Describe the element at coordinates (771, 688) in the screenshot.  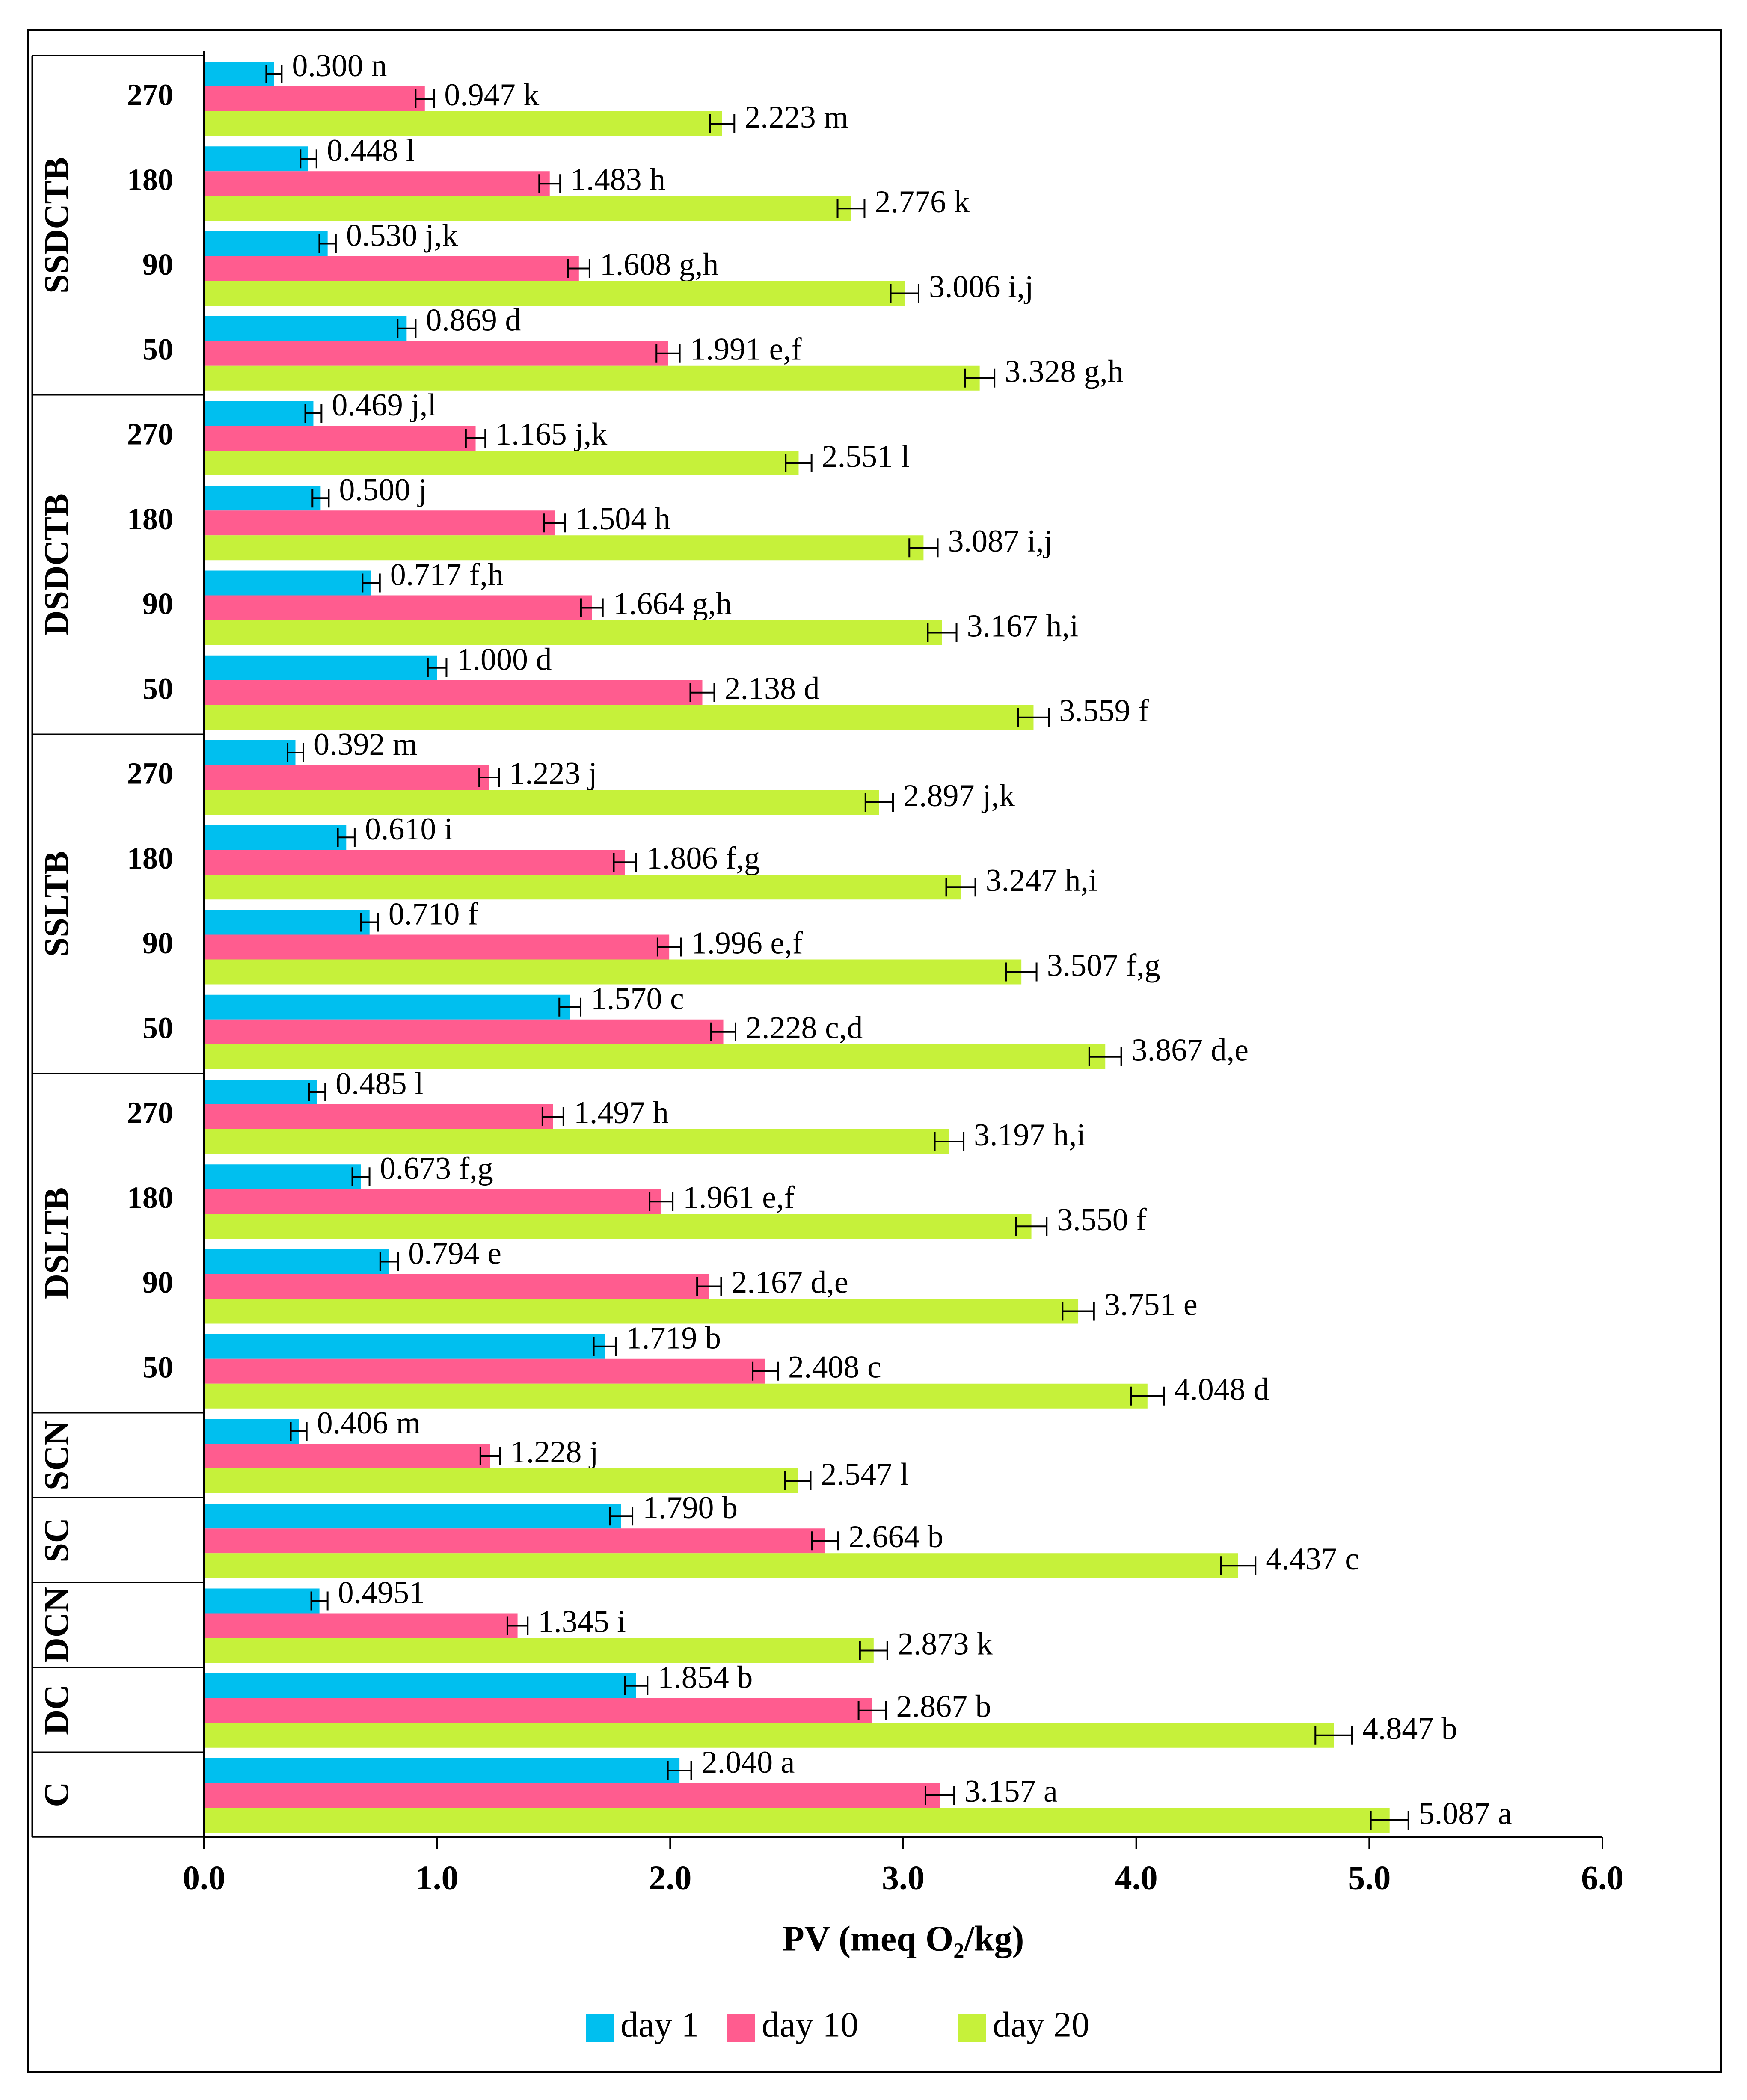
I see `data-label: 2.138 d` at that location.